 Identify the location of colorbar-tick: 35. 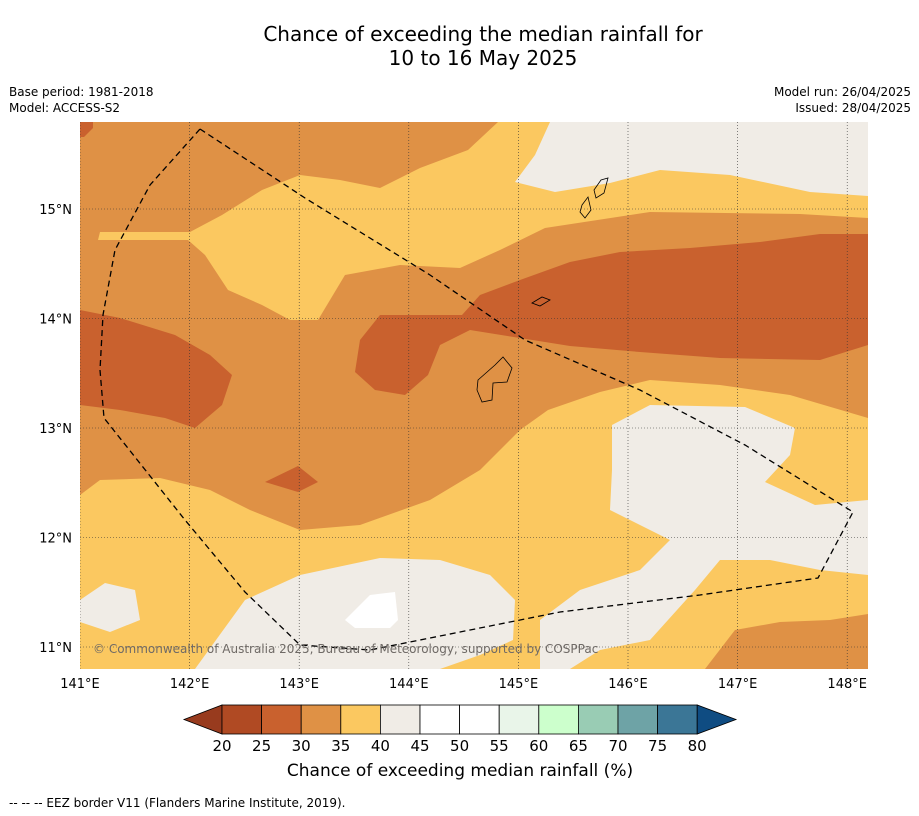
(340, 746).